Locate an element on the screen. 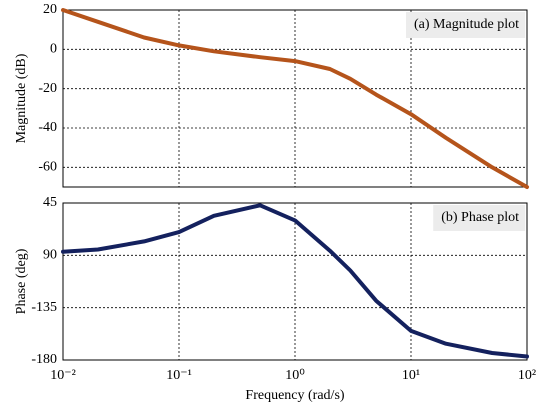 This screenshot has height=408, width=550. y-tick-label: 0 is located at coordinates (53, 49).